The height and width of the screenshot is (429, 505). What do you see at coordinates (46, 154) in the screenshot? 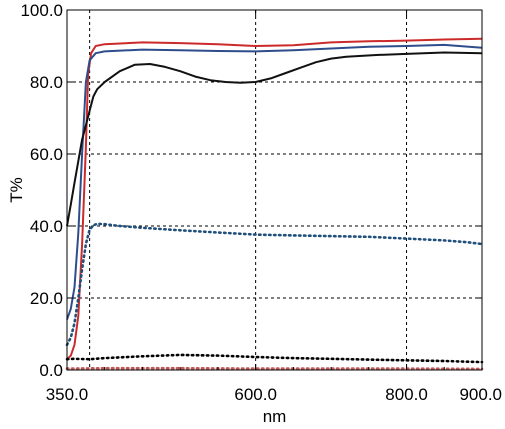
I see `y-tick-label: 60.0` at bounding box center [46, 154].